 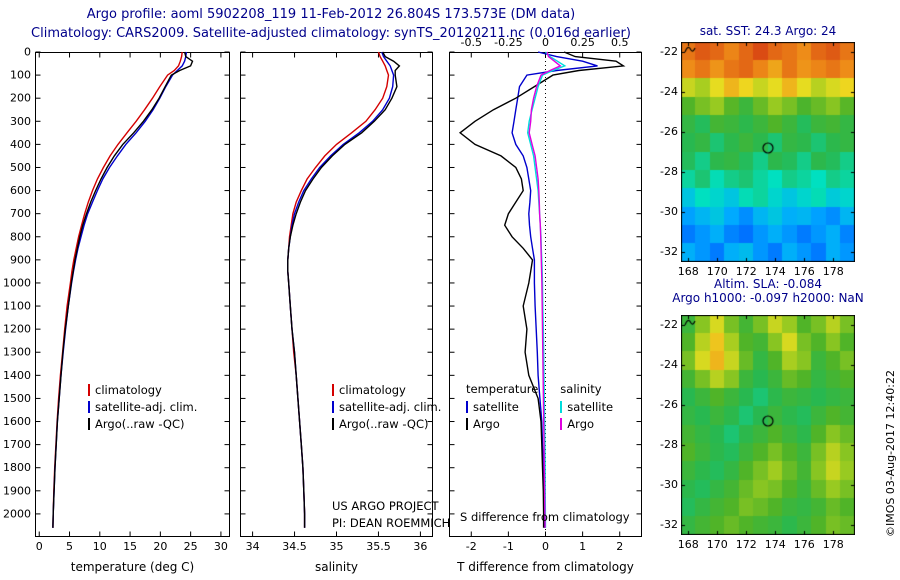 I want to click on y-tick-label: 0, so click(x=27, y=52).